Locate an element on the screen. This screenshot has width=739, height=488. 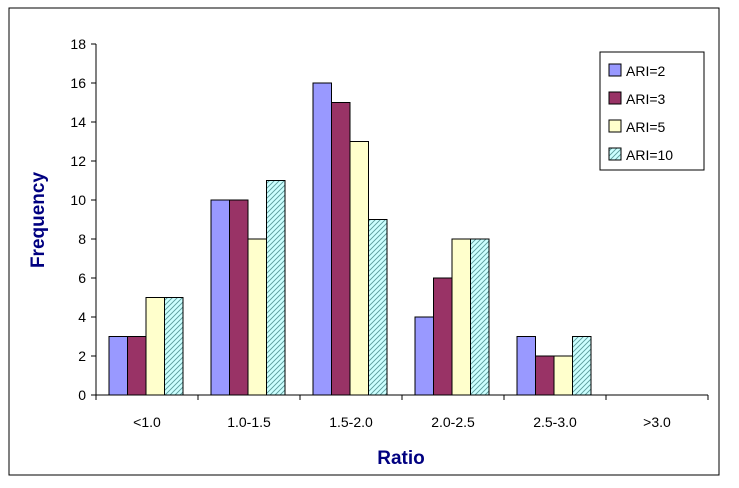
legend: ARI=2 ARI=3 ARI=5 ARI=10 is located at coordinates (652, 111).